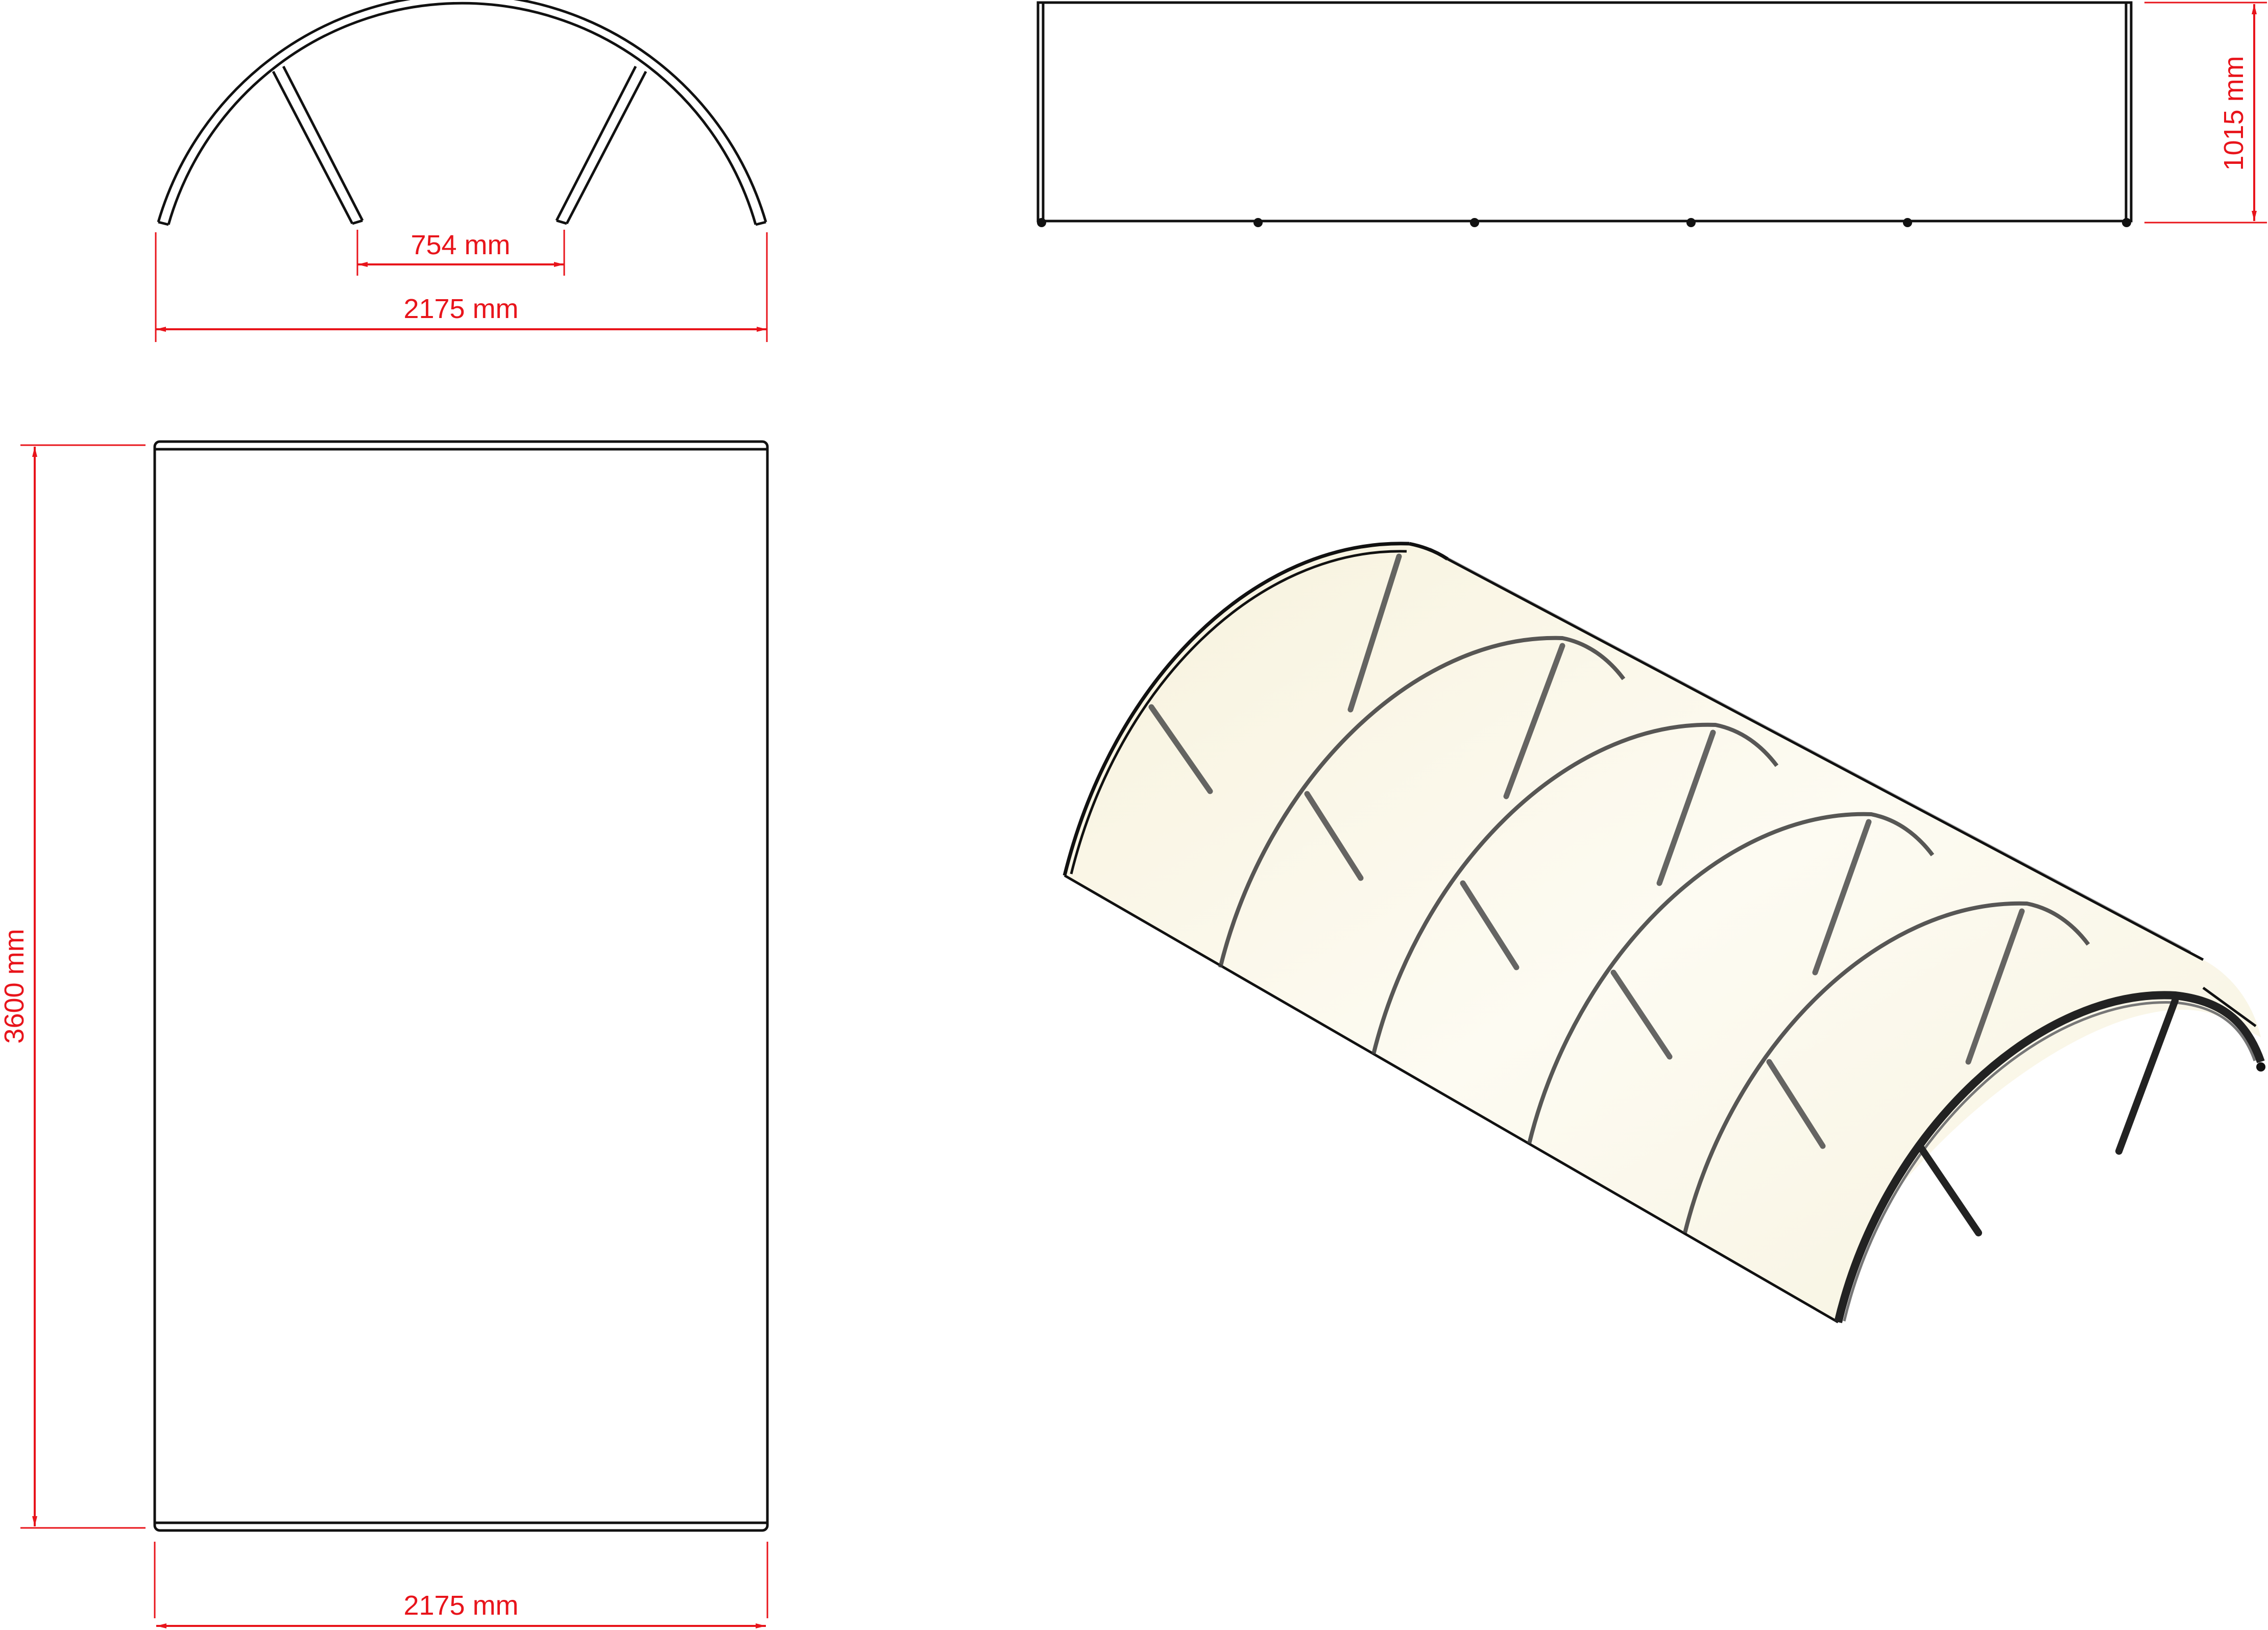 The image size is (2268, 1630). I want to click on dimension-plan-length: 3600 mm, so click(73, 986).